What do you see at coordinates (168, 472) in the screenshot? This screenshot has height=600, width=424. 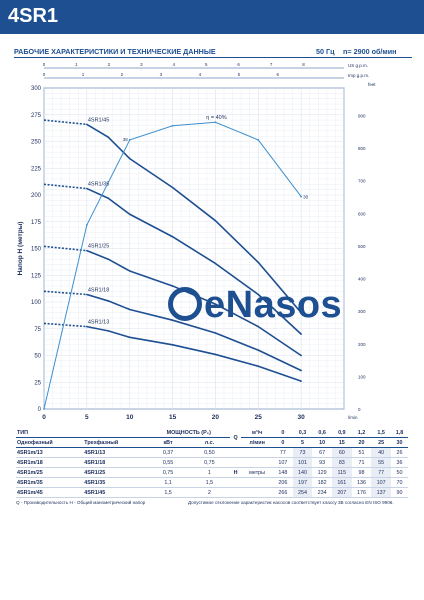 I see `table-cell: 0,75` at bounding box center [168, 472].